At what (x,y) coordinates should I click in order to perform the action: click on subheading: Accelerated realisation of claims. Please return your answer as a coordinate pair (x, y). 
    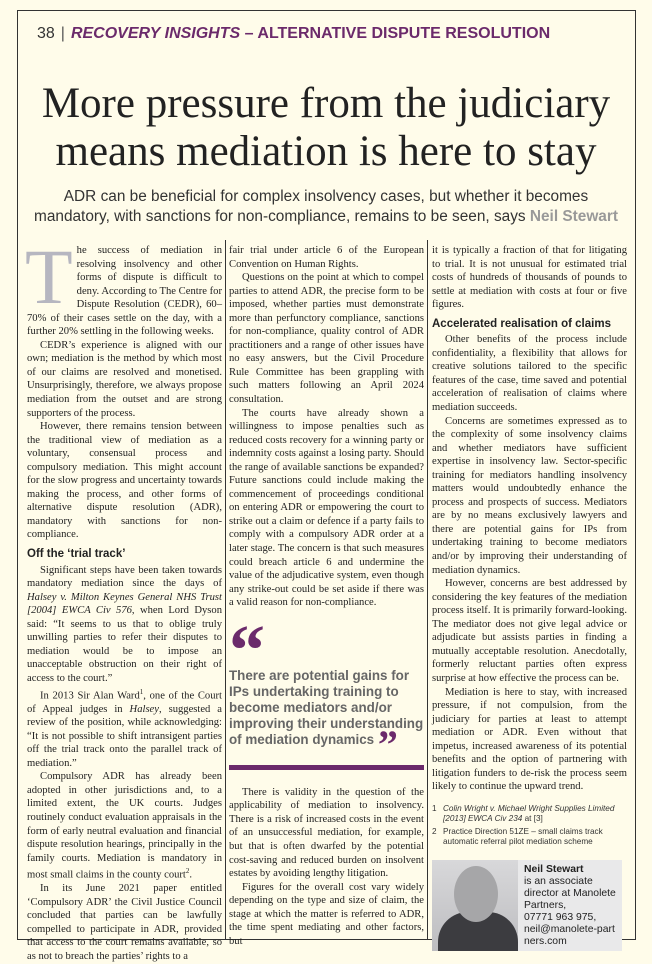
    Looking at the image, I should click on (521, 323).